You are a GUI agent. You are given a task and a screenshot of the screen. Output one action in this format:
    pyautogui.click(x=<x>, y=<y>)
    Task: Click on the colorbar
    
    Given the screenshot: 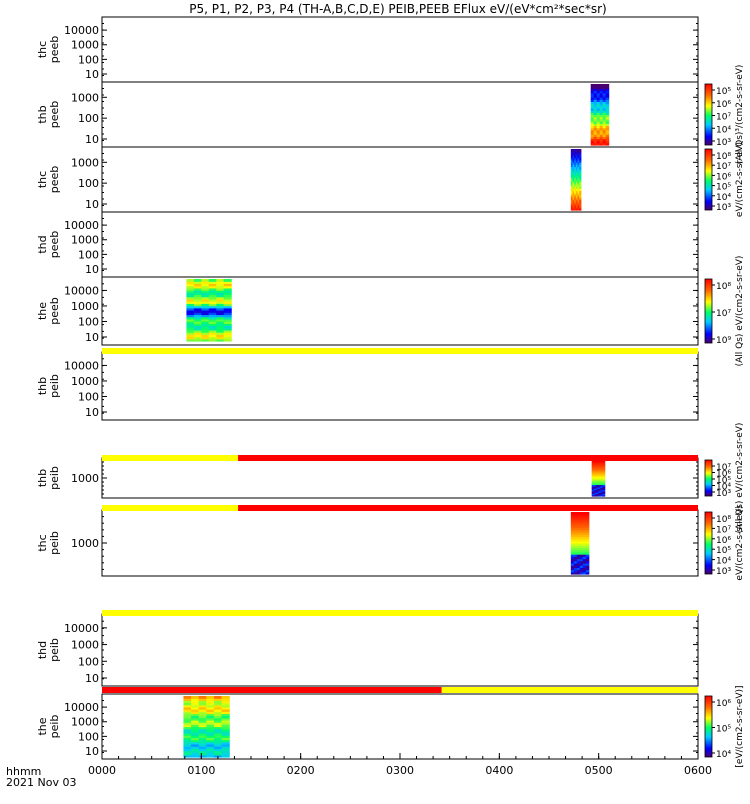 What is the action you would take?
    pyautogui.click(x=708, y=179)
    